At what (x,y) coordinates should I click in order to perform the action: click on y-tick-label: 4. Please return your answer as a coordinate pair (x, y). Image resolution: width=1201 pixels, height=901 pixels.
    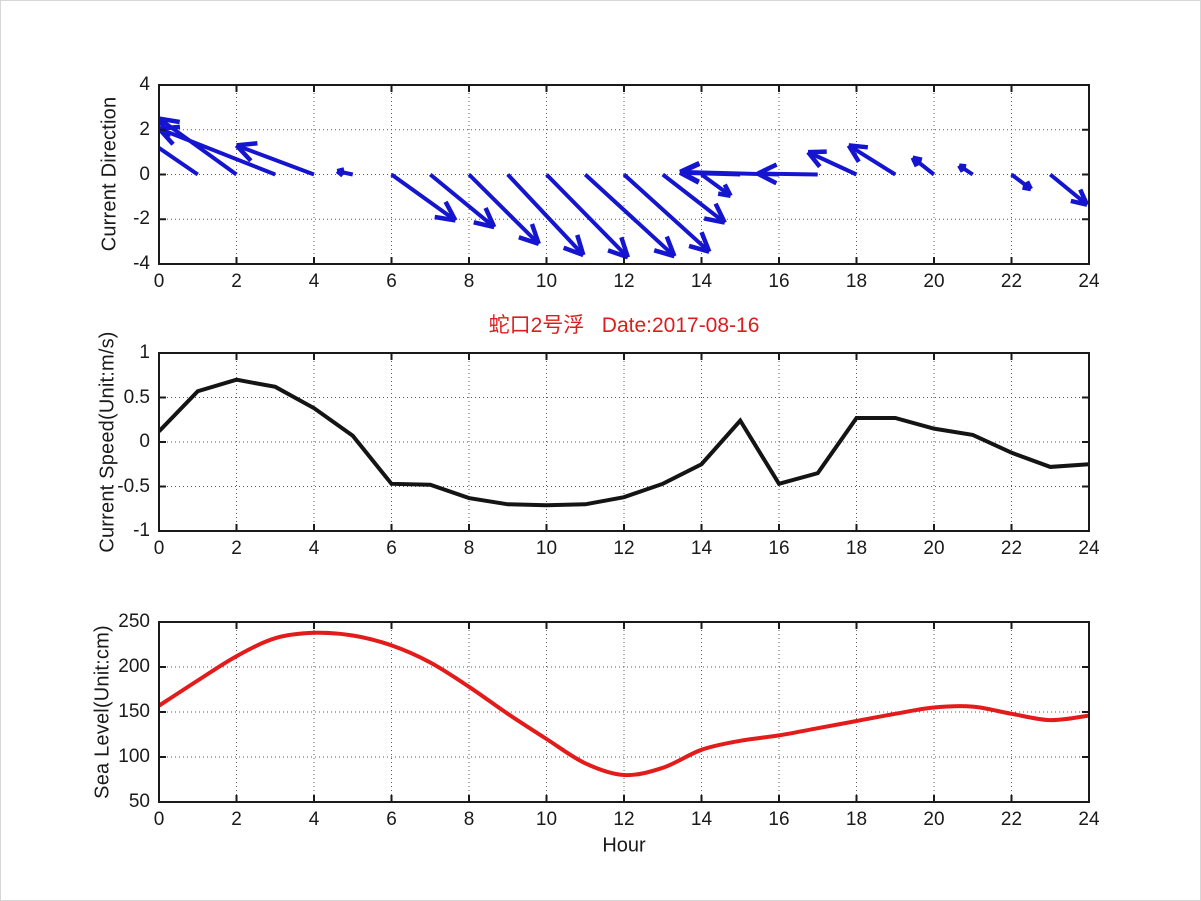
    Looking at the image, I should click on (144, 84).